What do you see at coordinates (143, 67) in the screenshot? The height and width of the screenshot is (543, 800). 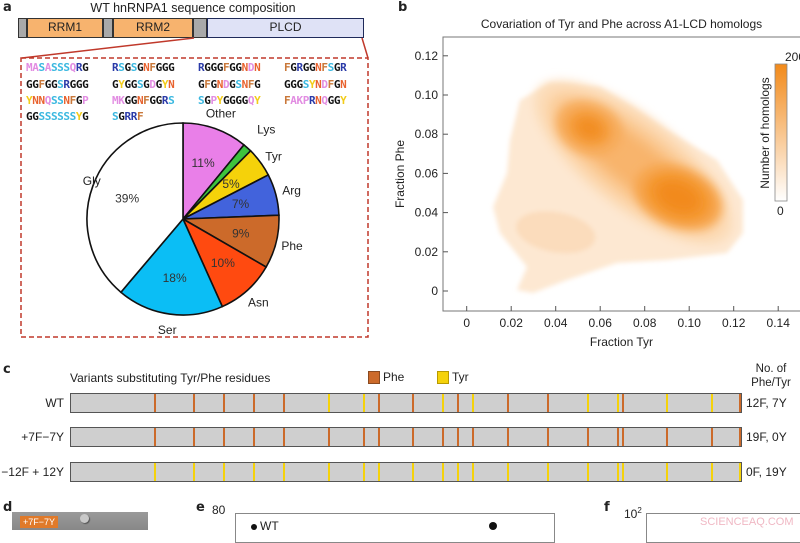 I see `sequence-block: RSGSGNFGGG` at bounding box center [143, 67].